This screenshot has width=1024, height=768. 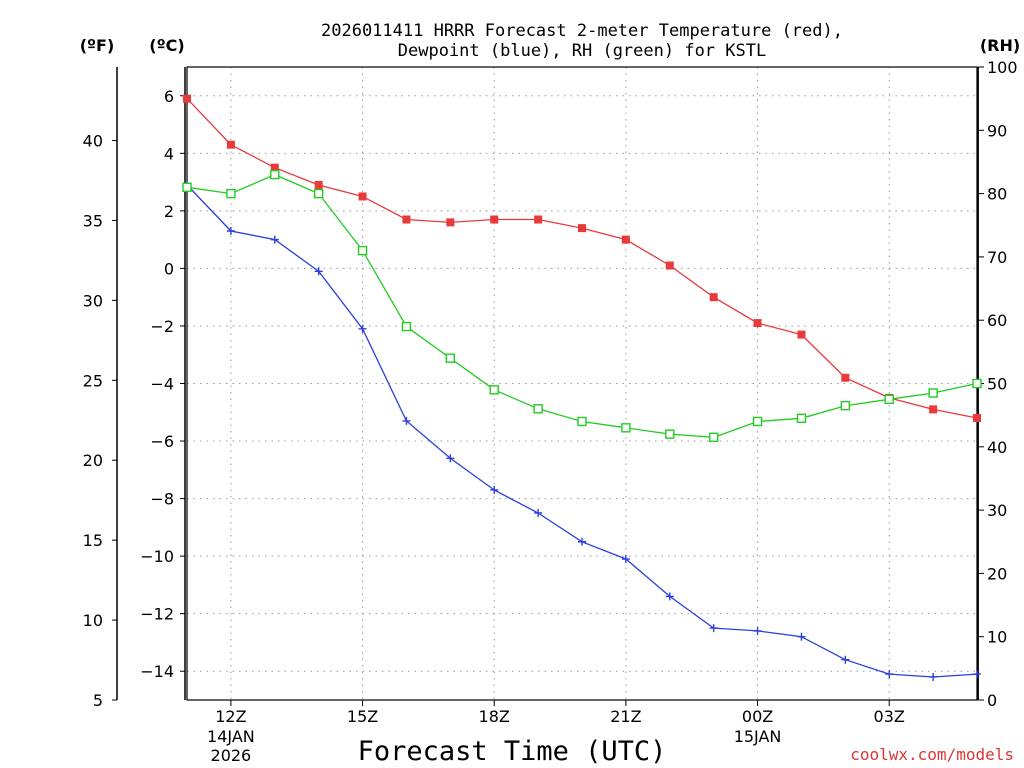 What do you see at coordinates (997, 510) in the screenshot?
I see `rh-tick-label: 30` at bounding box center [997, 510].